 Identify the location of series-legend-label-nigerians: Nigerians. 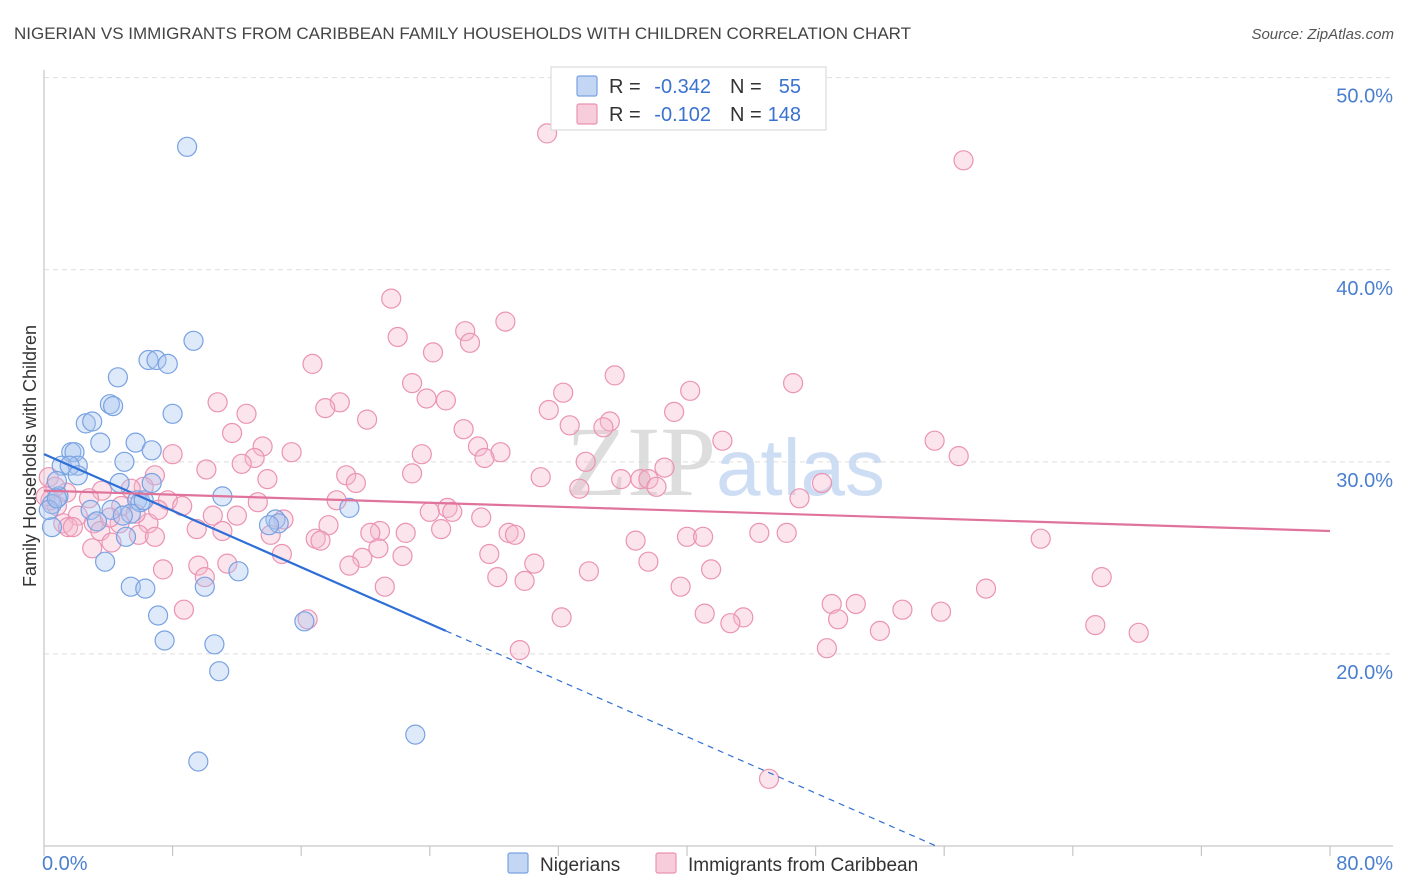
(580, 865).